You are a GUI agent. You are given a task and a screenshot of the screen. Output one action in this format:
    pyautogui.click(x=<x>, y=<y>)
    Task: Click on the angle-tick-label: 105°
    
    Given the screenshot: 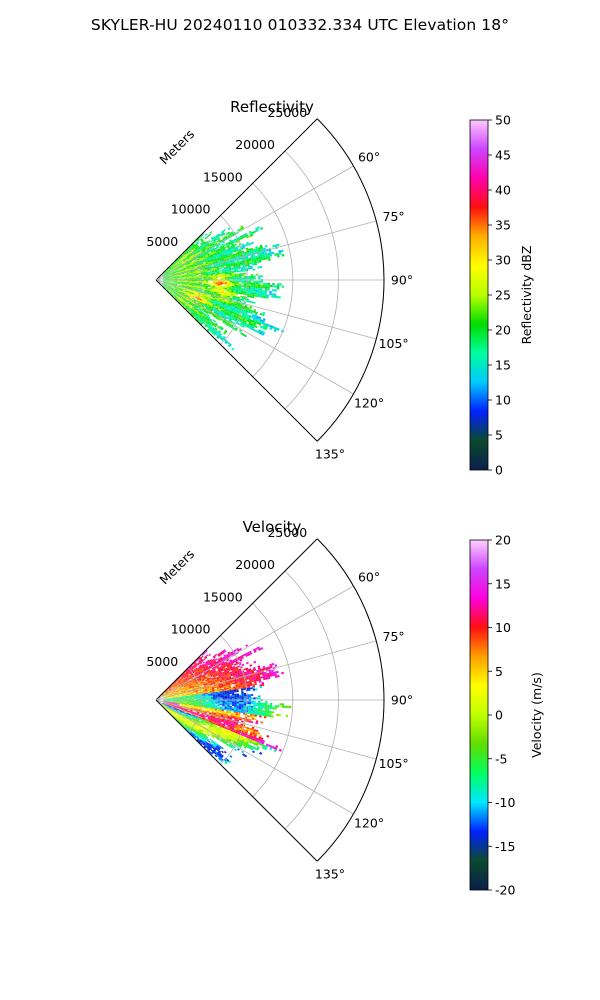 What is the action you would take?
    pyautogui.click(x=394, y=343)
    